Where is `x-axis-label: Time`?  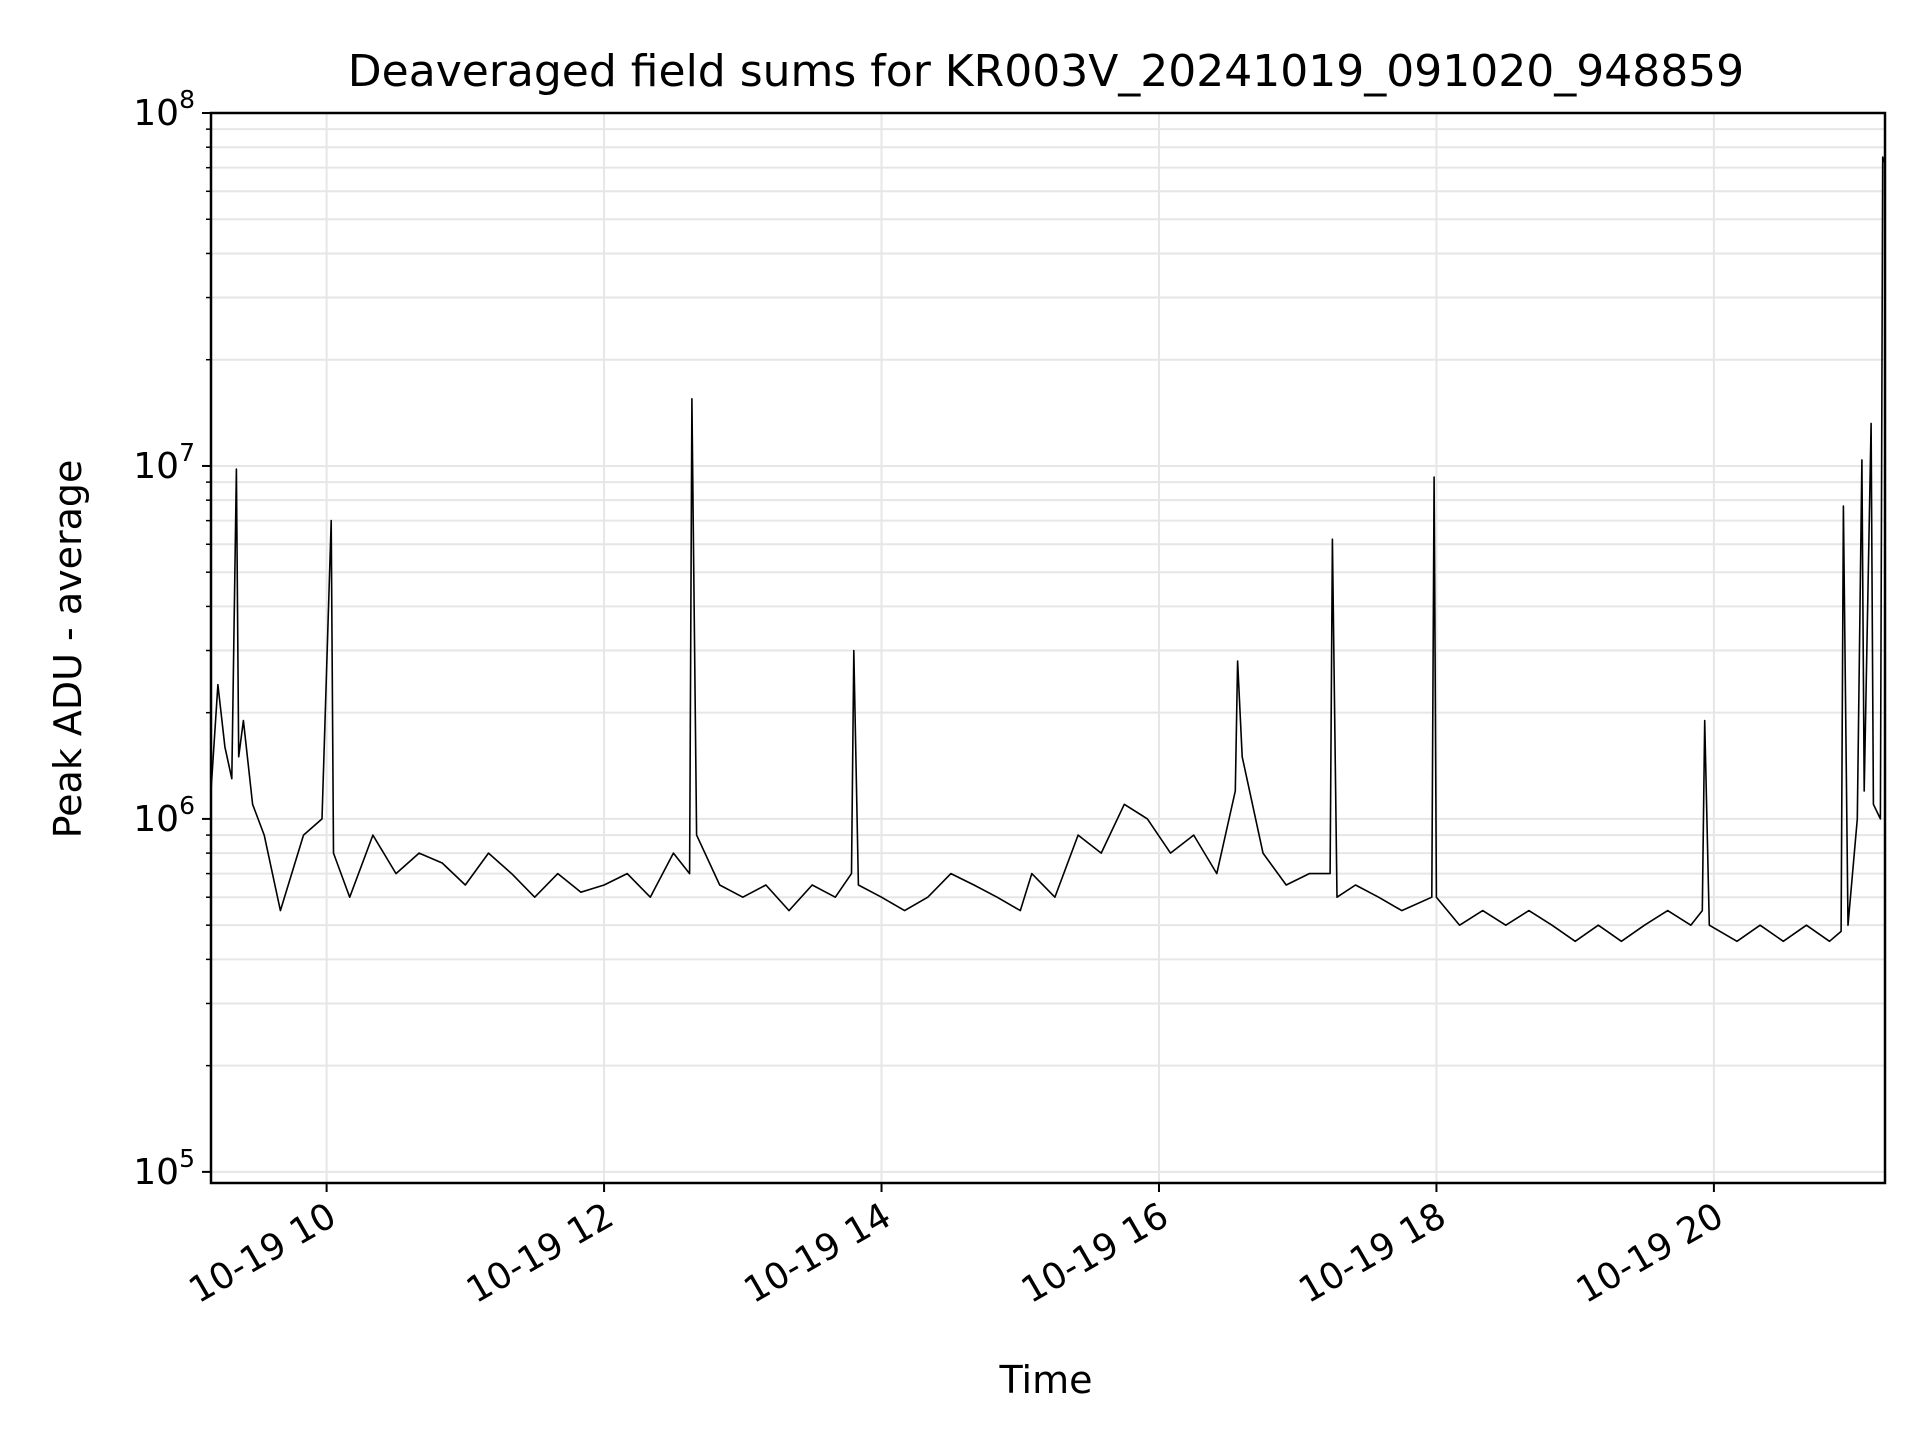
x-axis-label: Time is located at coordinates (1046, 1380).